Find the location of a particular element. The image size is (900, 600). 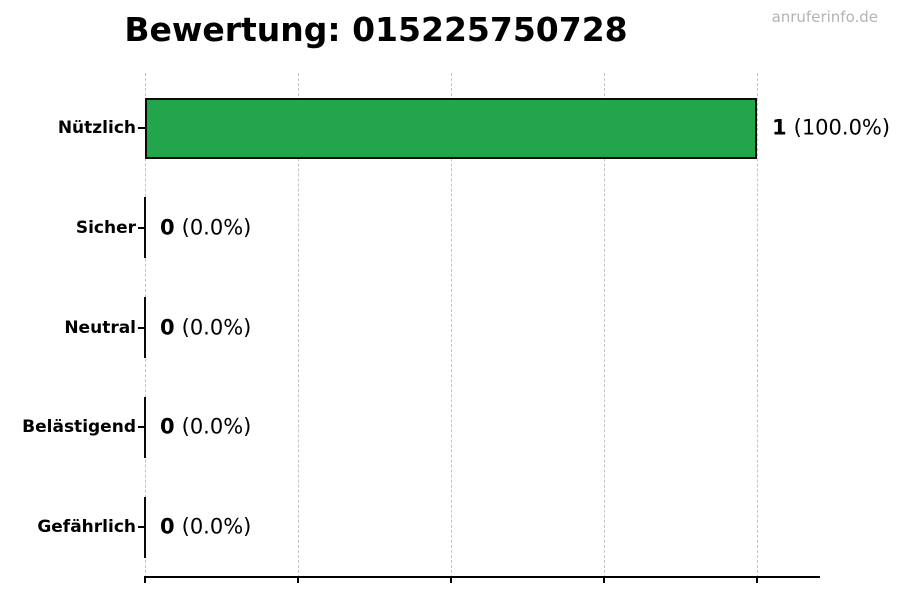

category-label: Neutral is located at coordinates (100, 327).